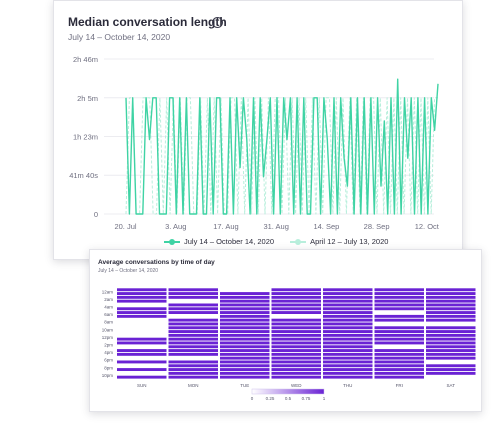 Image resolution: width=499 pixels, height=436 pixels. What do you see at coordinates (219, 241) in the screenshot?
I see `legend-item-current: July 14 – October 14, 2020` at bounding box center [219, 241].